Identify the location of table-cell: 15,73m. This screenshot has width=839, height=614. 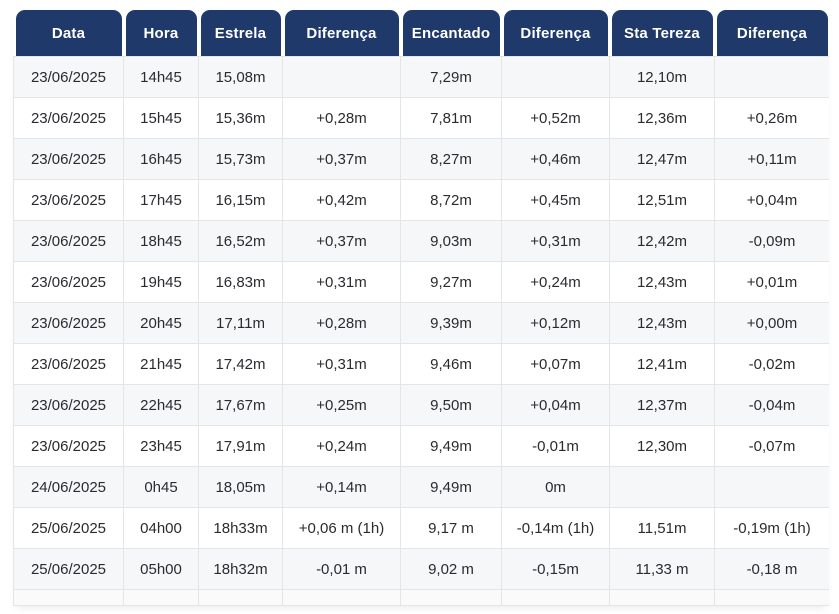
(240, 159).